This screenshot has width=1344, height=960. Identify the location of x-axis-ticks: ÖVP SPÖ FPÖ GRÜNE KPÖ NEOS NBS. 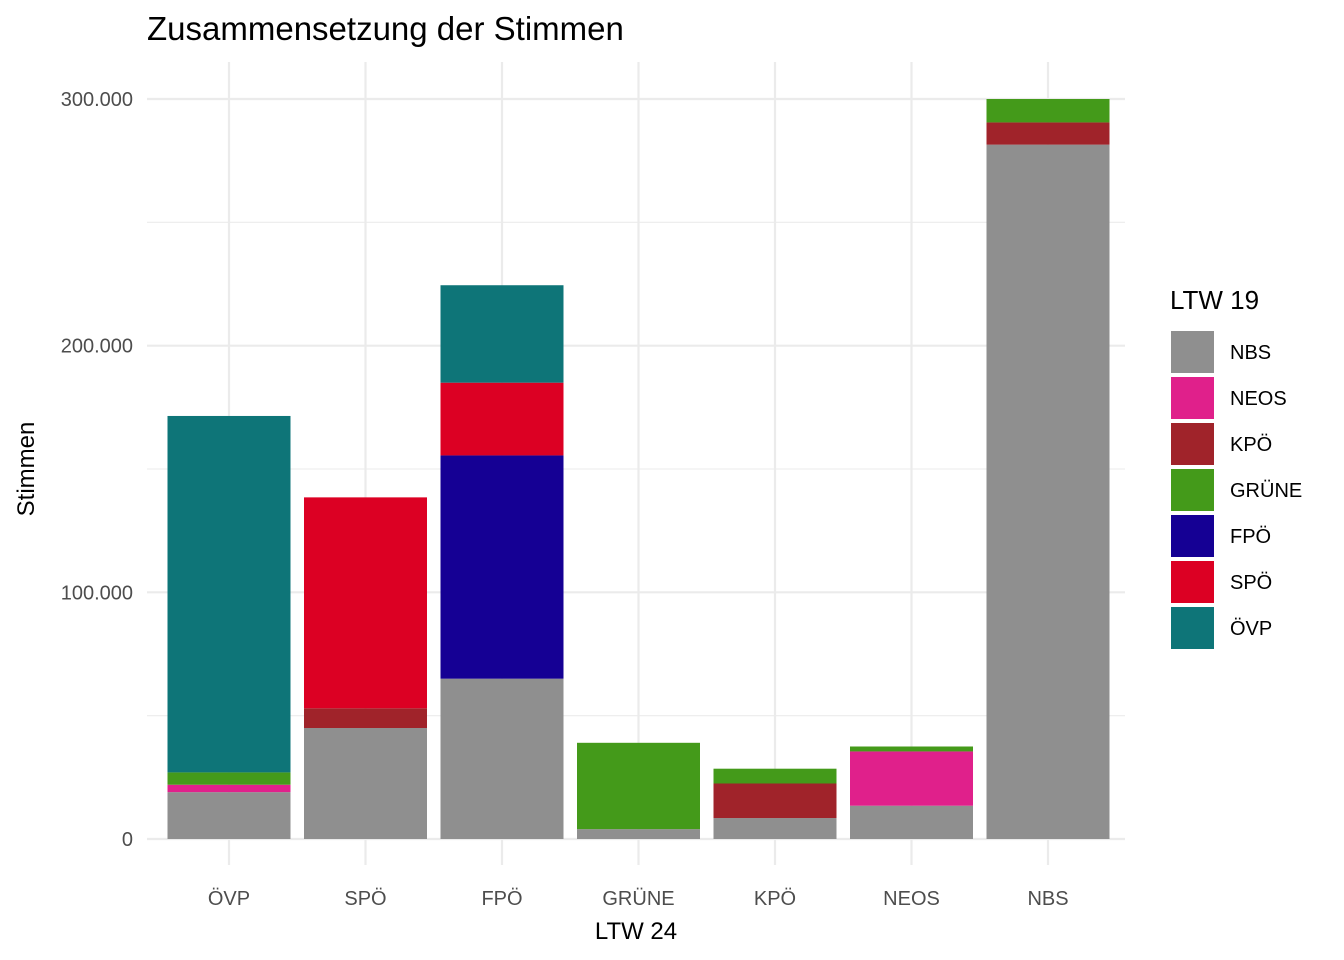
(638, 899).